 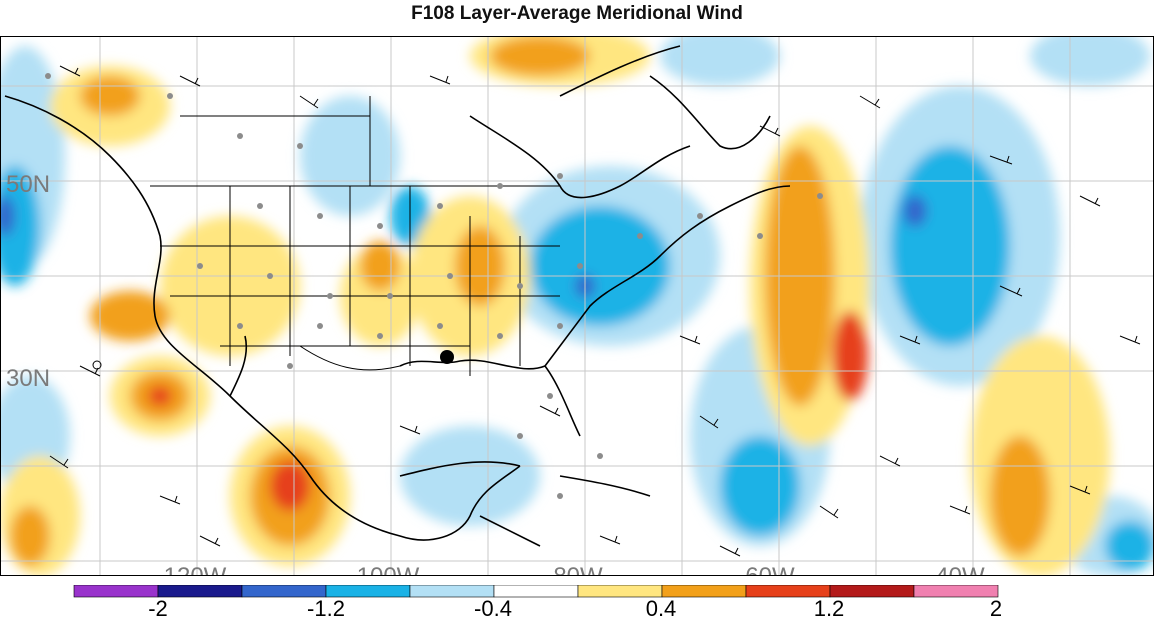 What do you see at coordinates (28, 378) in the screenshot?
I see `lat-label-30n: 30N` at bounding box center [28, 378].